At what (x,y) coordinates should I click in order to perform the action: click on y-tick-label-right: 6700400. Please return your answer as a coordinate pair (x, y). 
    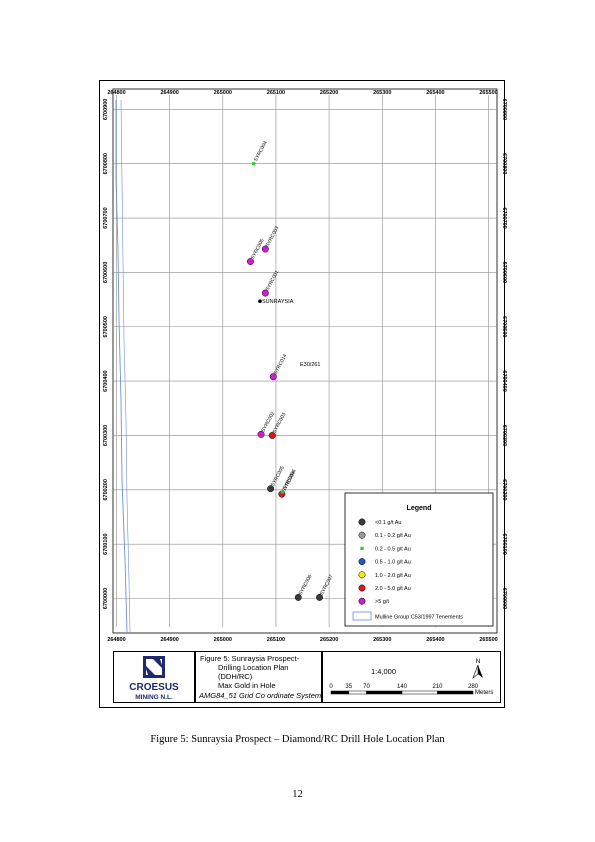
    Looking at the image, I should click on (504, 380).